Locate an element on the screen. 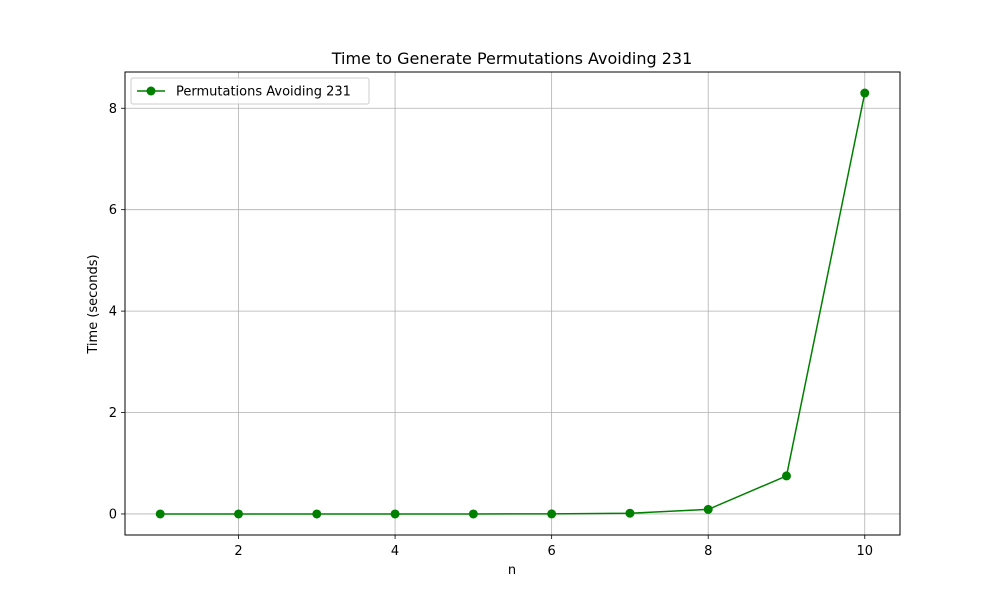 The height and width of the screenshot is (600, 1000). y-tick-label: 6 is located at coordinates (113, 210).